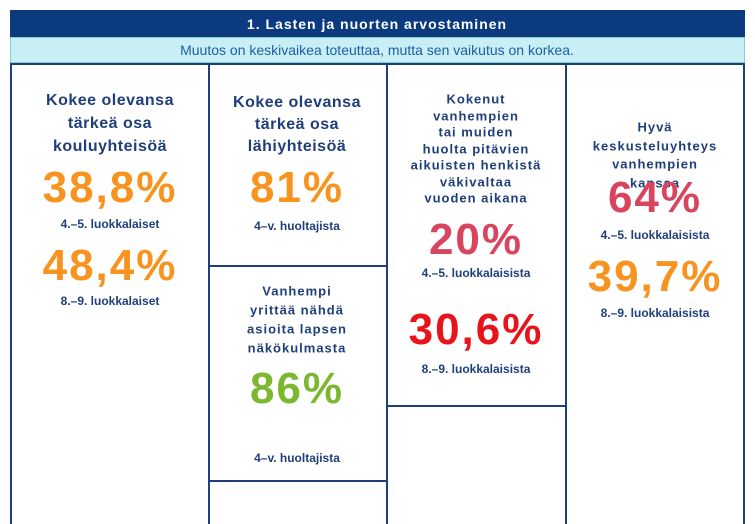  What do you see at coordinates (655, 276) in the screenshot?
I see `stat-value: 39,7%` at bounding box center [655, 276].